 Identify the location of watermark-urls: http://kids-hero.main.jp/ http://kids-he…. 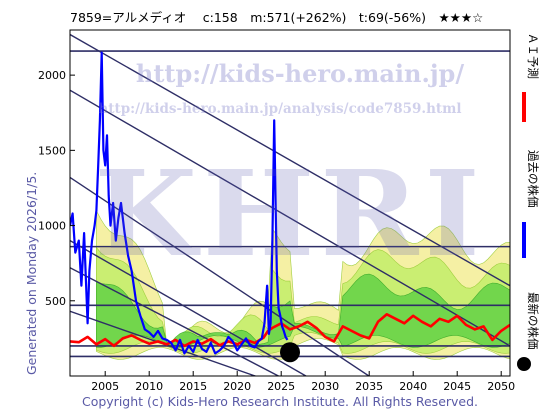
(281, 88).